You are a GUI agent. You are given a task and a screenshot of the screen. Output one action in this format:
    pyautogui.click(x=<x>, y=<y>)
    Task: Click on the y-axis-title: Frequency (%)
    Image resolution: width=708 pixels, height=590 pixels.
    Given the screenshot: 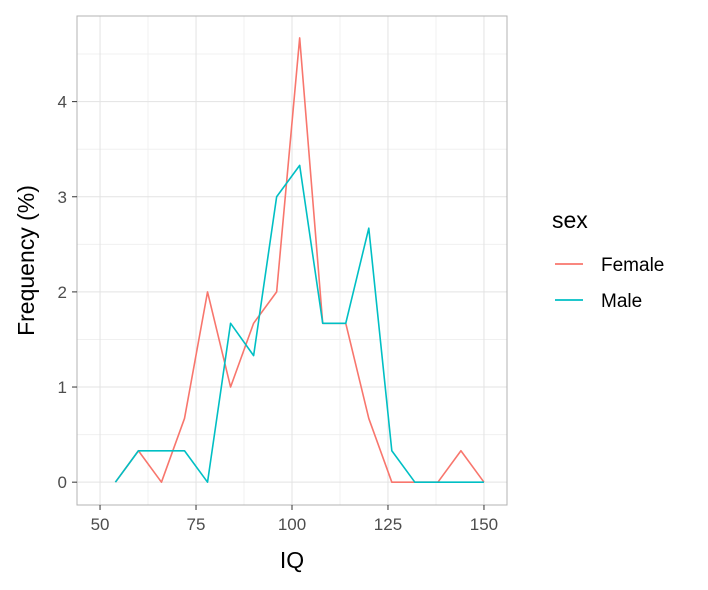 What is the action you would take?
    pyautogui.click(x=26, y=260)
    